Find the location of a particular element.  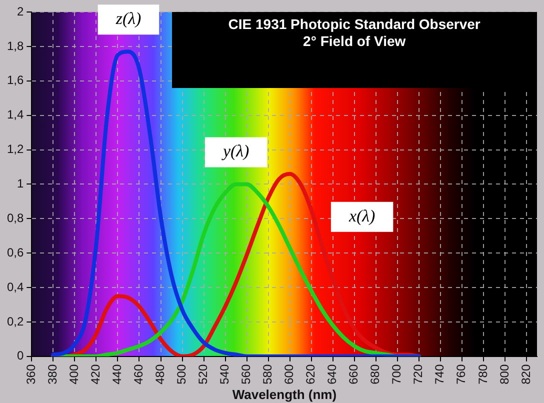

x-tick-label: 440 is located at coordinates (117, 374).